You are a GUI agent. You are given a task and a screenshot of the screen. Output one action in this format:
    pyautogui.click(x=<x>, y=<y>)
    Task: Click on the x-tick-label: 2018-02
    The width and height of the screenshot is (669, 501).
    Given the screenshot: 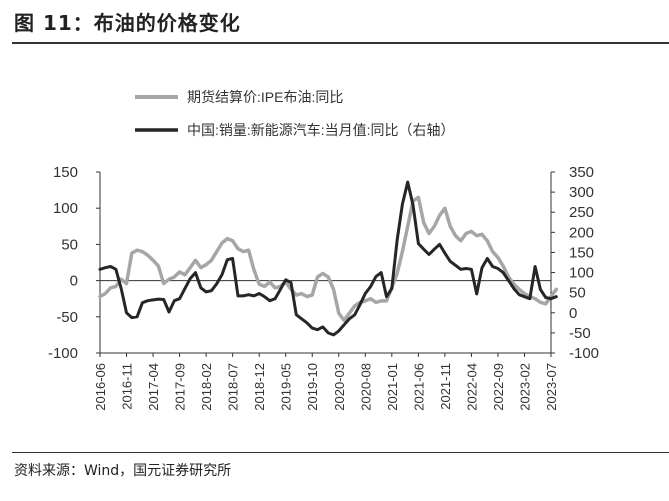 What is the action you would take?
    pyautogui.click(x=206, y=387)
    